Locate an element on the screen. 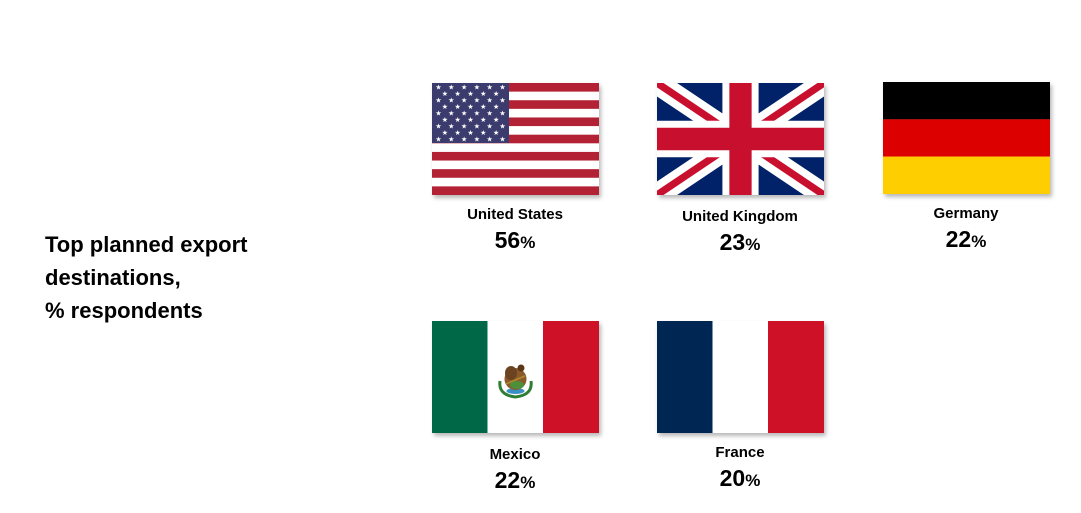 The image size is (1081, 513). country-card-france: France 20% is located at coordinates (740, 408).